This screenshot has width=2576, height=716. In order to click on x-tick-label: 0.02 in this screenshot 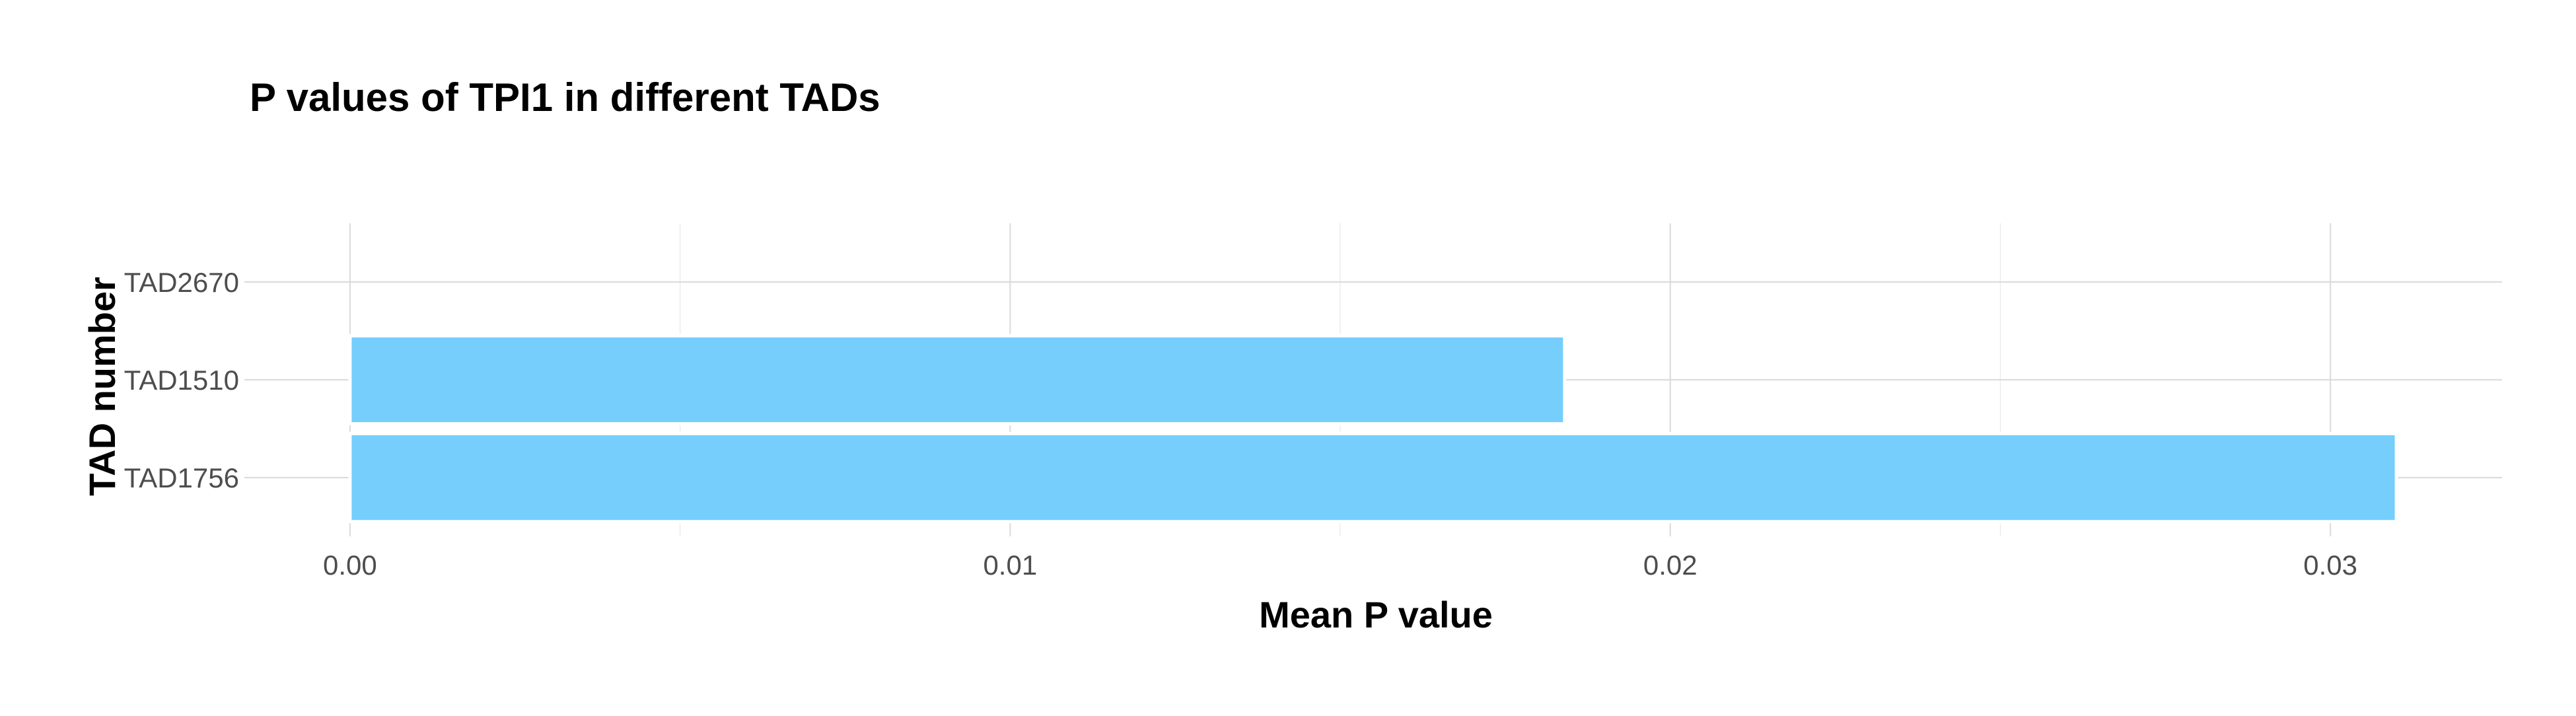, I will do `click(1670, 565)`.